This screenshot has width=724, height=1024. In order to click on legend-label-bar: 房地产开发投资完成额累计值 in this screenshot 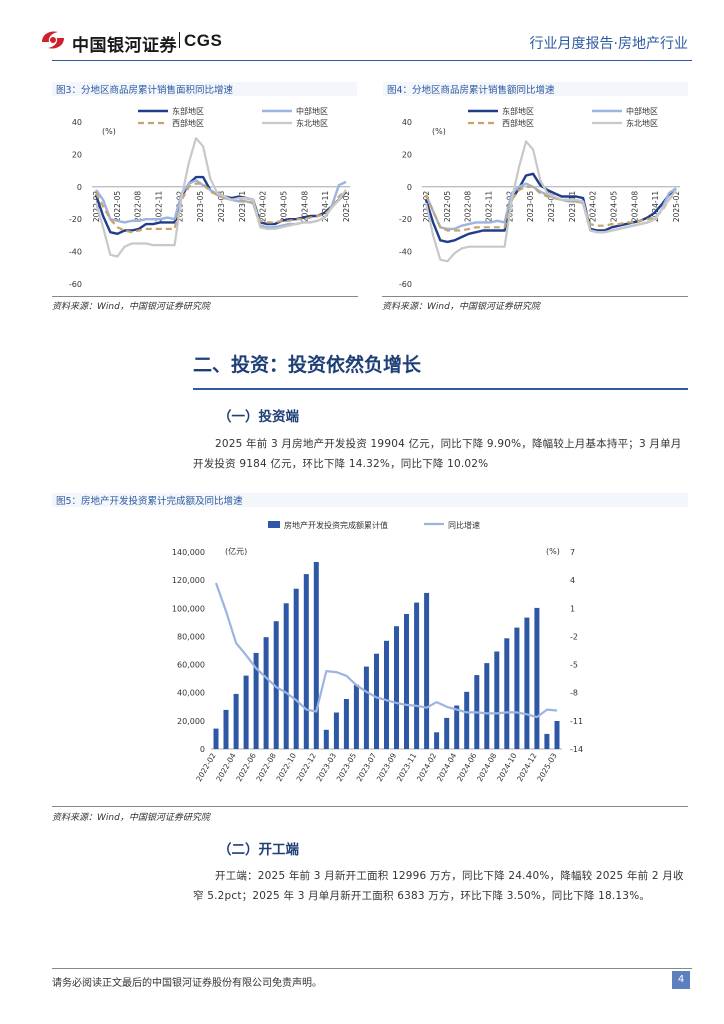, I will do `click(336, 525)`.